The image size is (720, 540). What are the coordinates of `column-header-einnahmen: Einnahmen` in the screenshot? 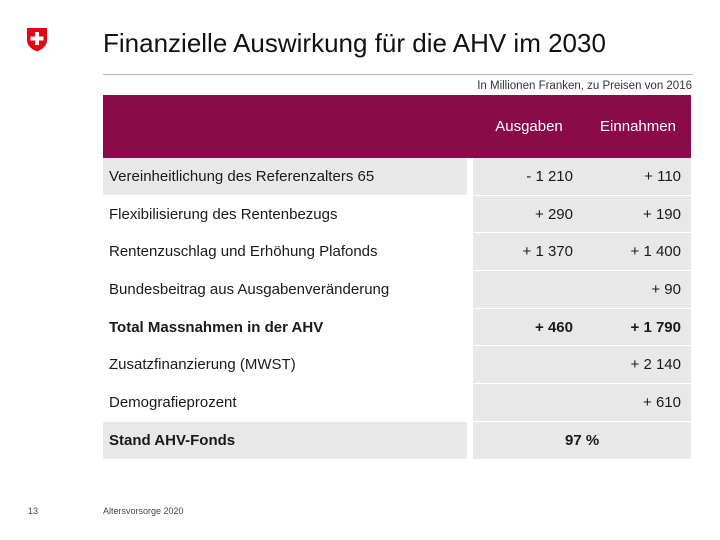 It's located at (638, 126).